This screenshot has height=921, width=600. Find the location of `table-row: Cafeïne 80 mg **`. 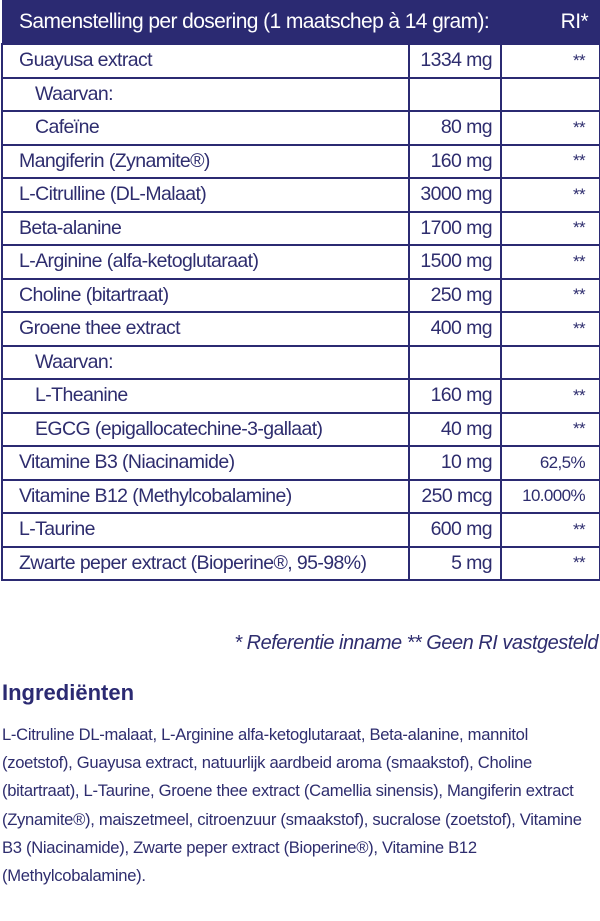

table-row: Cafeïne 80 mg ** is located at coordinates (300, 128).